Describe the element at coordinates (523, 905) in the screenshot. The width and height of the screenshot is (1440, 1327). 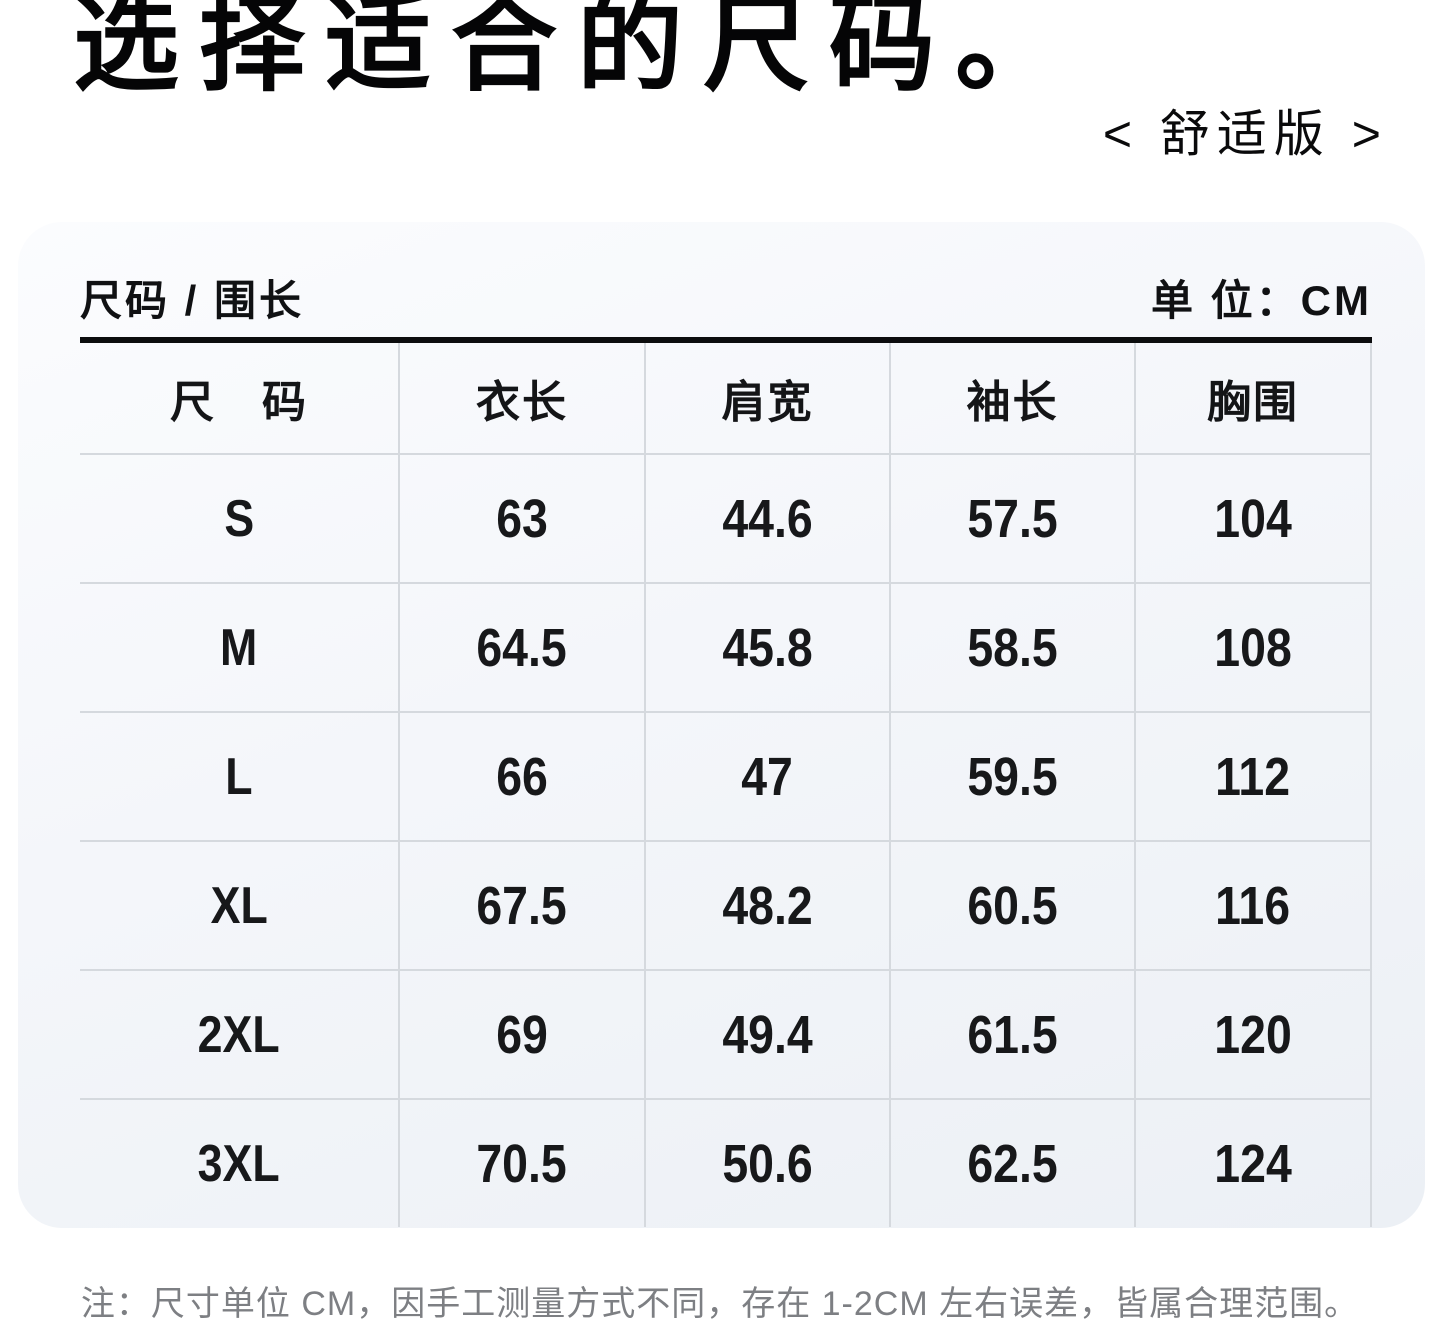
I see `value-cell: 67.5` at that location.